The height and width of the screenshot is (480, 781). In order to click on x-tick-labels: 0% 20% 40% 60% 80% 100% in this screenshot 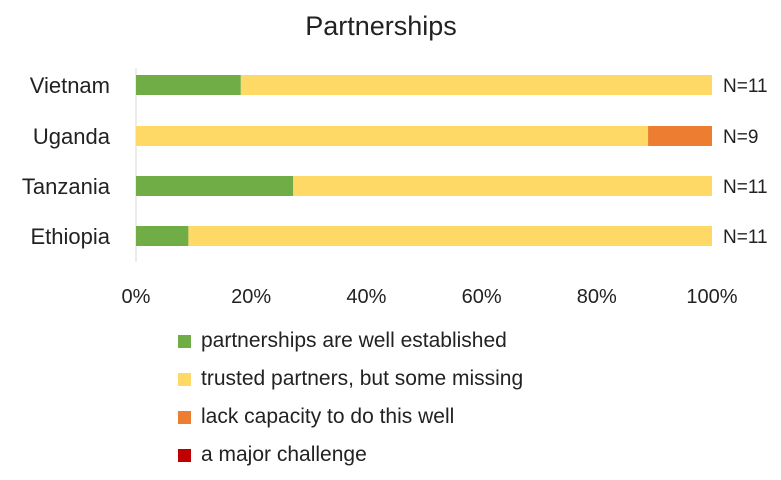, I will do `click(430, 297)`.